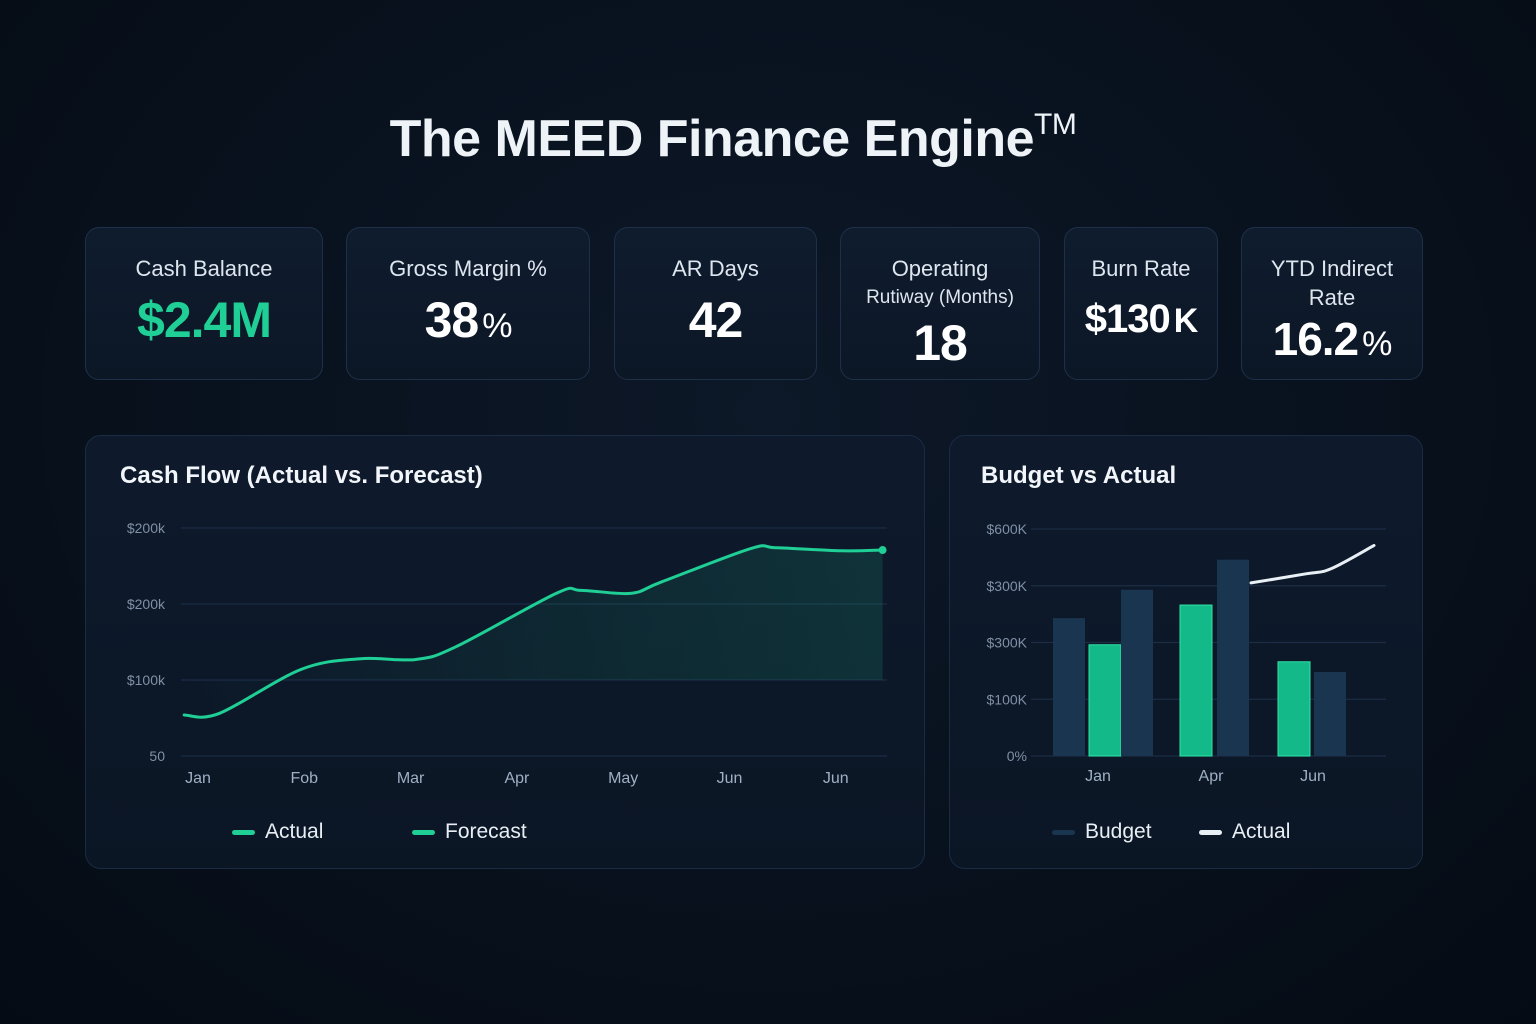 This screenshot has height=1024, width=1536. I want to click on kpi-label: Cash Balance, so click(204, 268).